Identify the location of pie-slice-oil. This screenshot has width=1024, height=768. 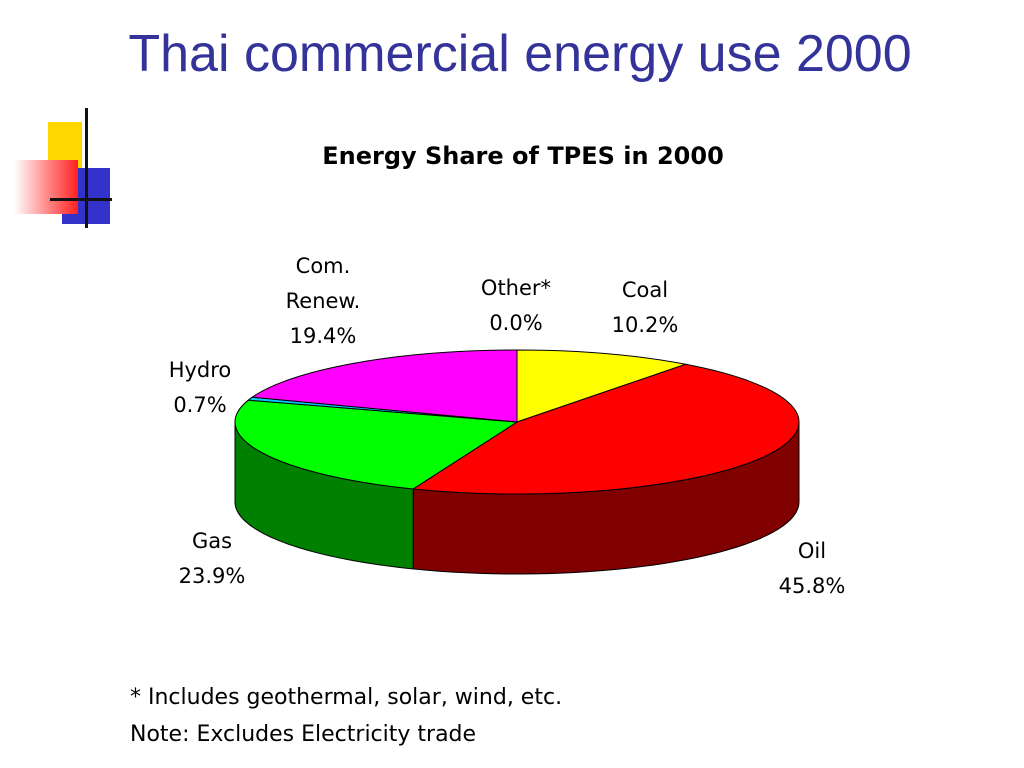
(605, 429).